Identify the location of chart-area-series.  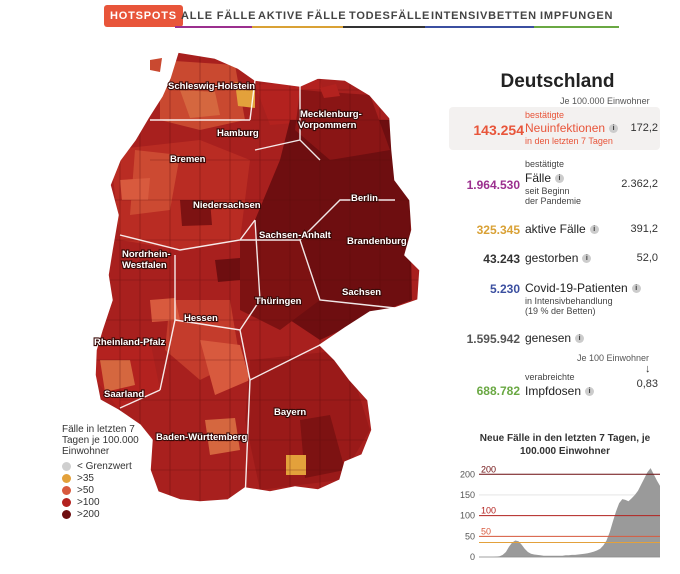
(569, 512).